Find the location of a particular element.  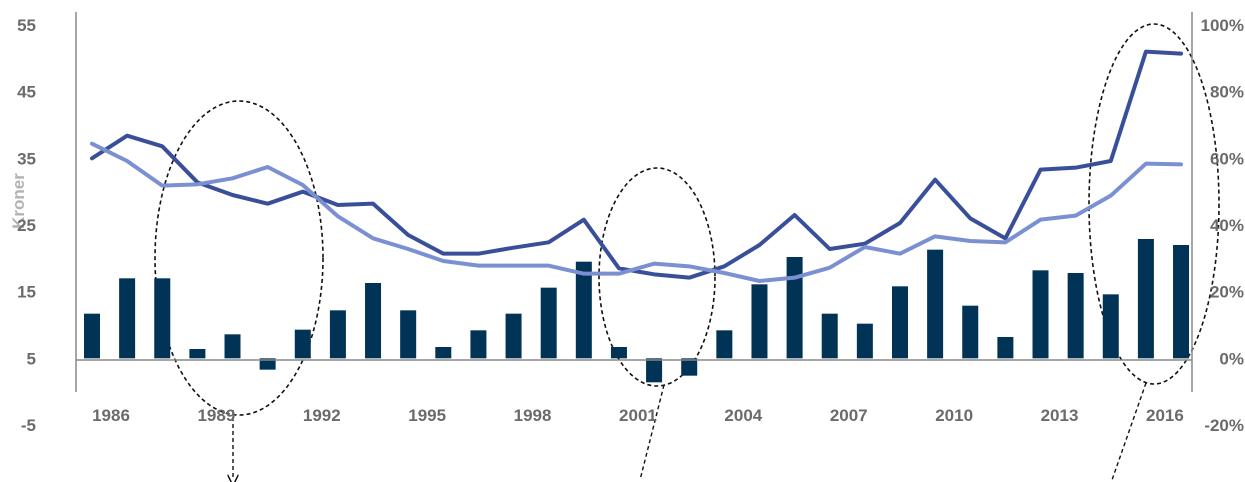

bar-1988 is located at coordinates (162, 318).